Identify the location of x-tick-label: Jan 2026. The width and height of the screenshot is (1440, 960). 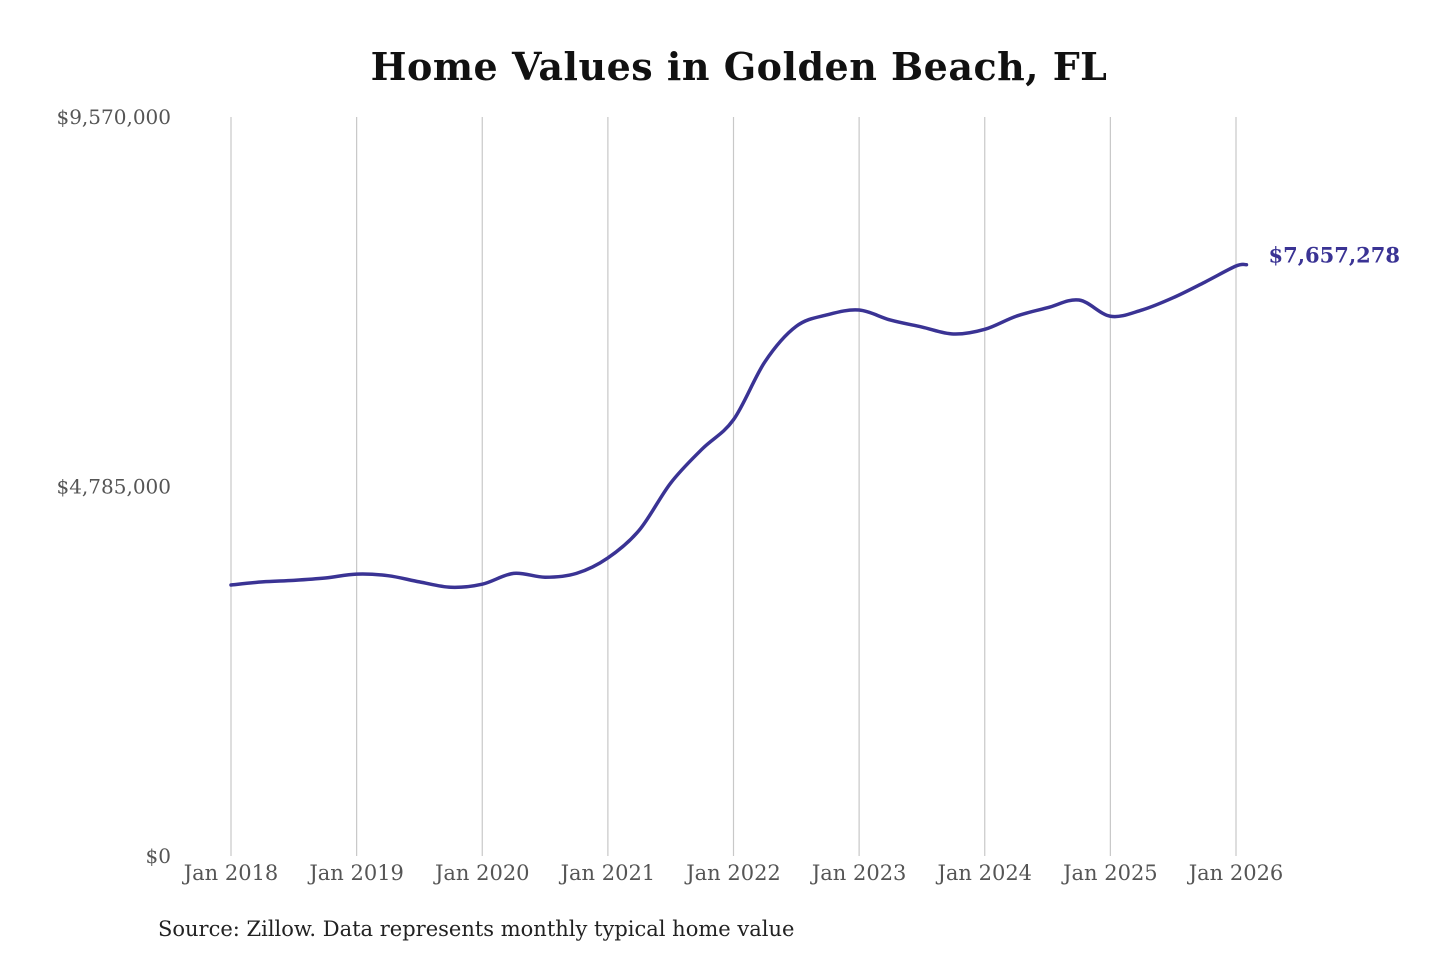
(1235, 873).